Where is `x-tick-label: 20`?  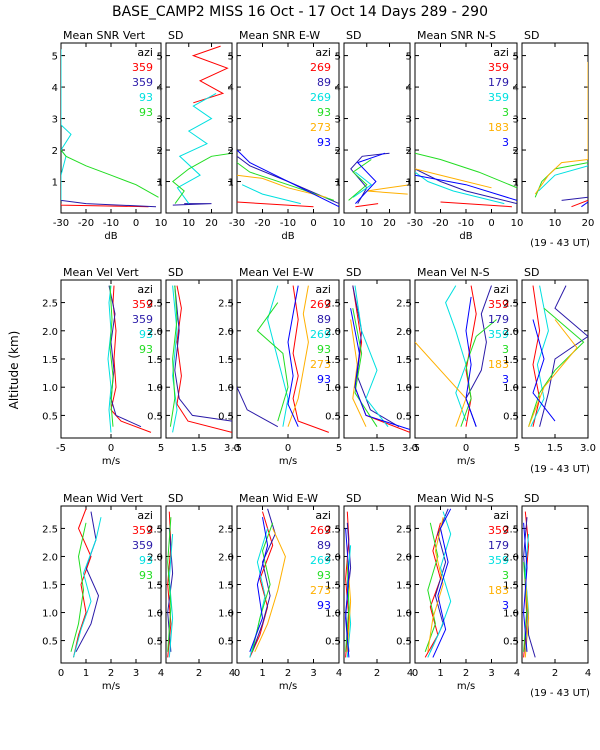 x-tick-label: 20 is located at coordinates (588, 223).